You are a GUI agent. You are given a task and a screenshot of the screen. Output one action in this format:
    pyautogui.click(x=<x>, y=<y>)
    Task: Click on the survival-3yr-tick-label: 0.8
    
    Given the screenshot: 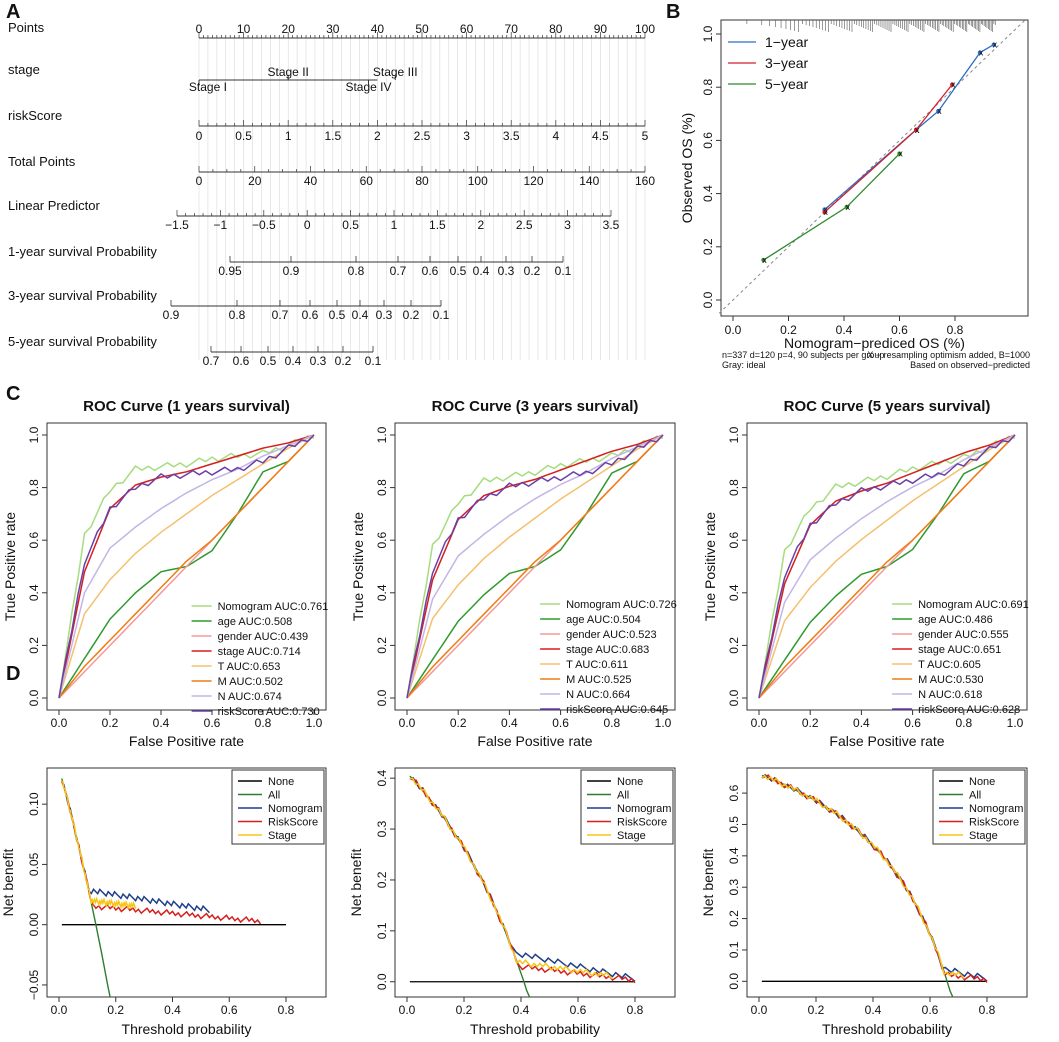 What is the action you would take?
    pyautogui.click(x=237, y=315)
    